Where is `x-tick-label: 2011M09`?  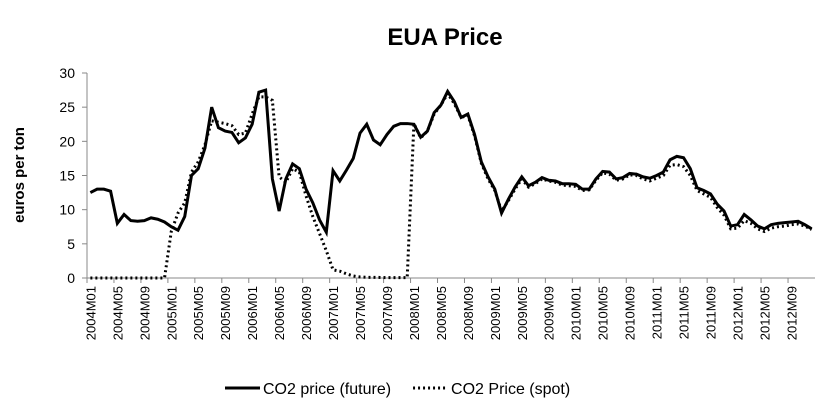
x-tick-label: 2011M09 is located at coordinates (711, 312).